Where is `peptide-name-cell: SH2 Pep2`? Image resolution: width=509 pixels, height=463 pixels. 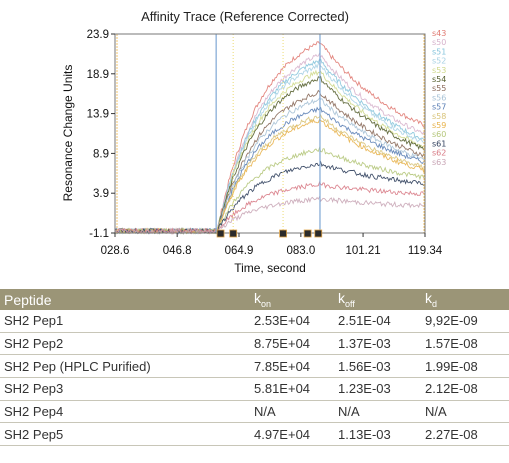 peptide-name-cell: SH2 Pep2 is located at coordinates (125, 344).